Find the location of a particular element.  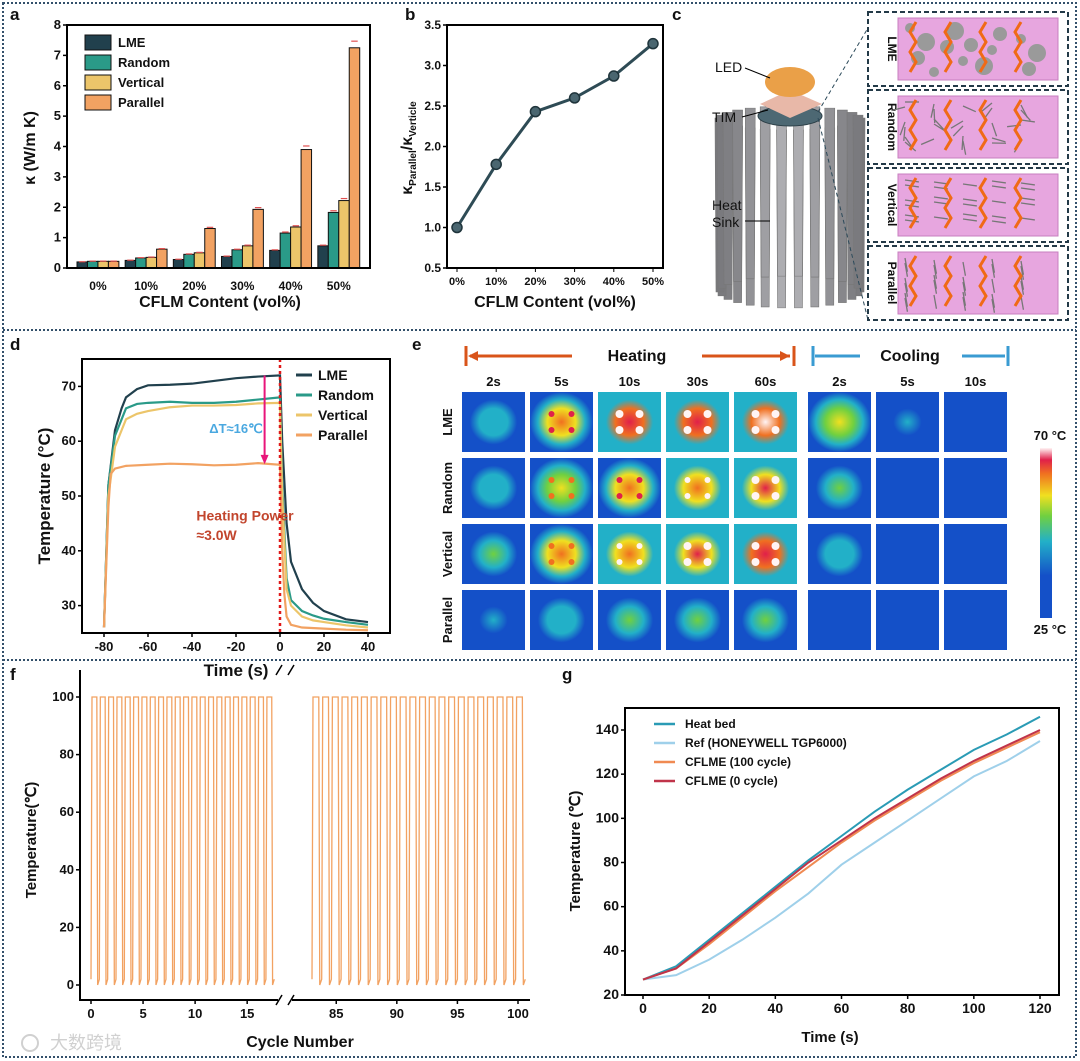

chart-f-ytick-label: 0 is located at coordinates (70, 984).